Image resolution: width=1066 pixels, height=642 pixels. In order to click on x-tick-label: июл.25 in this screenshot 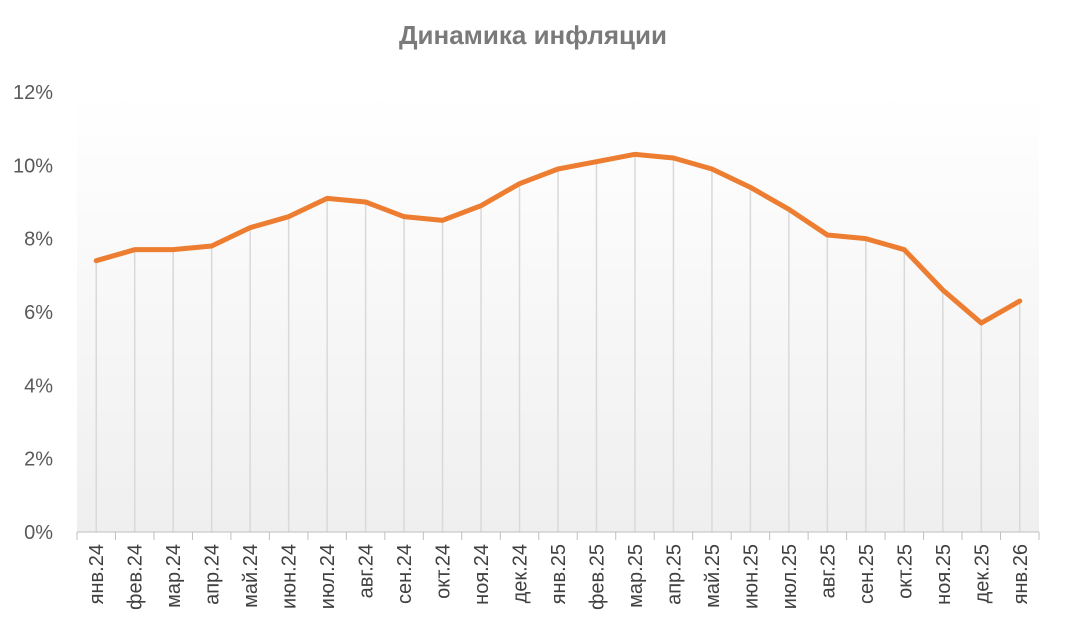, I will do `click(790, 576)`.